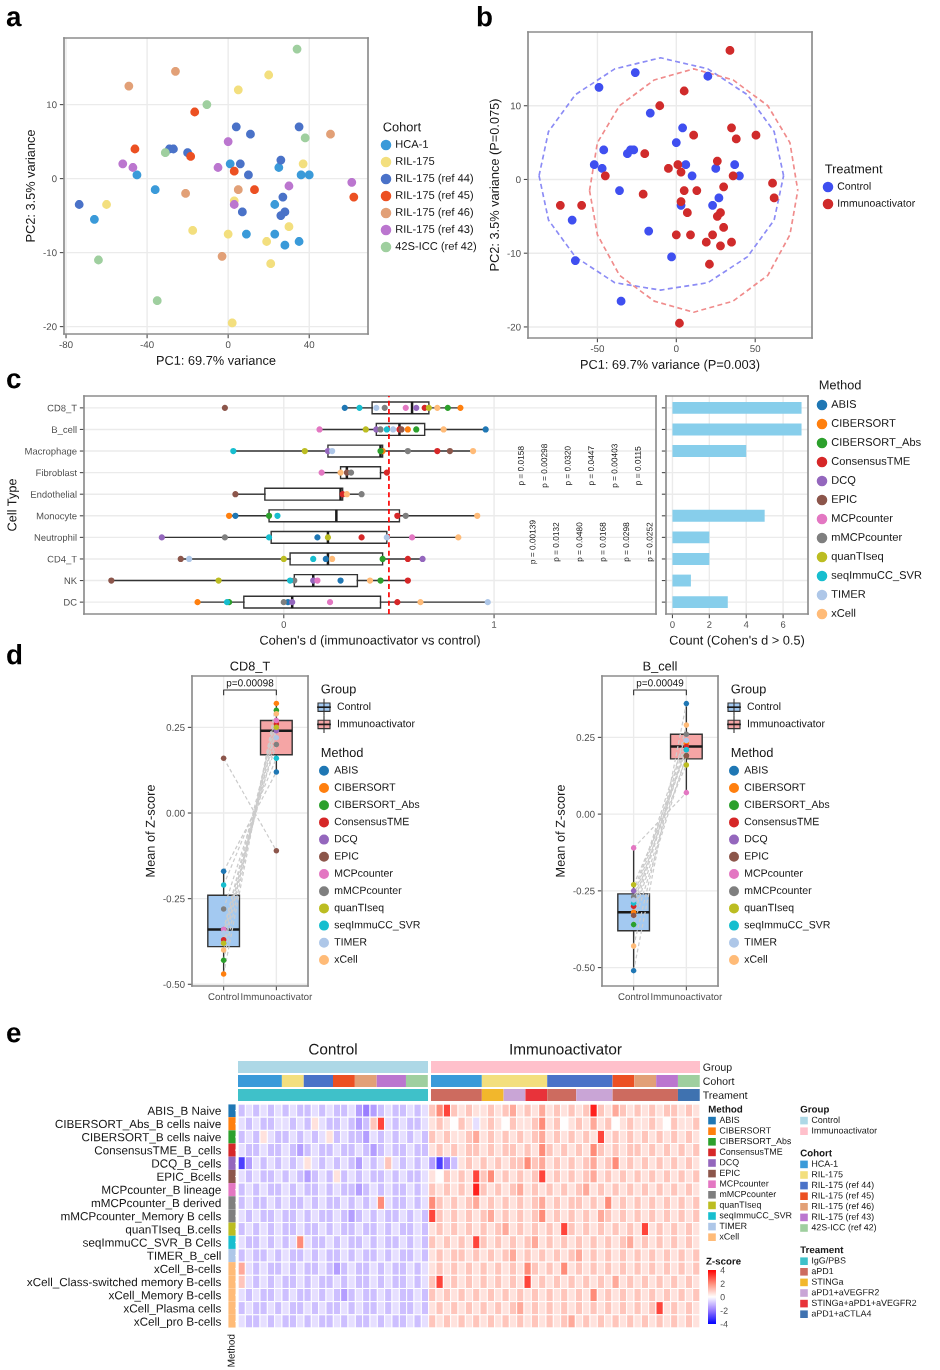  What do you see at coordinates (14, 19) in the screenshot?
I see `text: a` at bounding box center [14, 19].